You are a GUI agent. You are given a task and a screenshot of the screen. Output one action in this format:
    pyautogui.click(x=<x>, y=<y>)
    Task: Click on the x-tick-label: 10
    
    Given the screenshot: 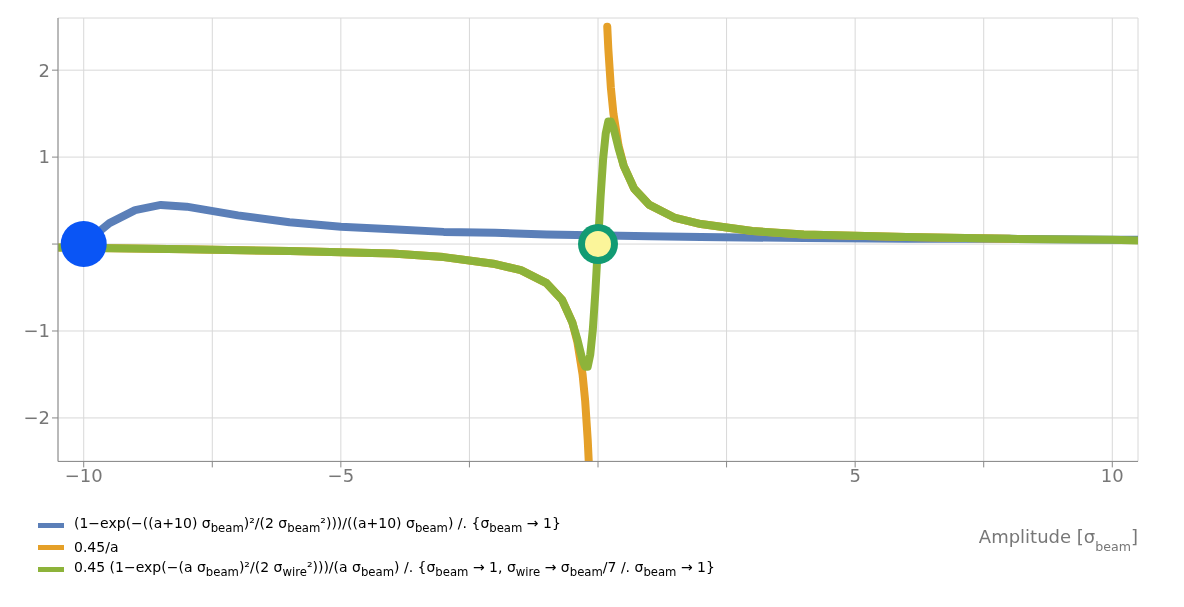 What is the action you would take?
    pyautogui.click(x=1112, y=476)
    